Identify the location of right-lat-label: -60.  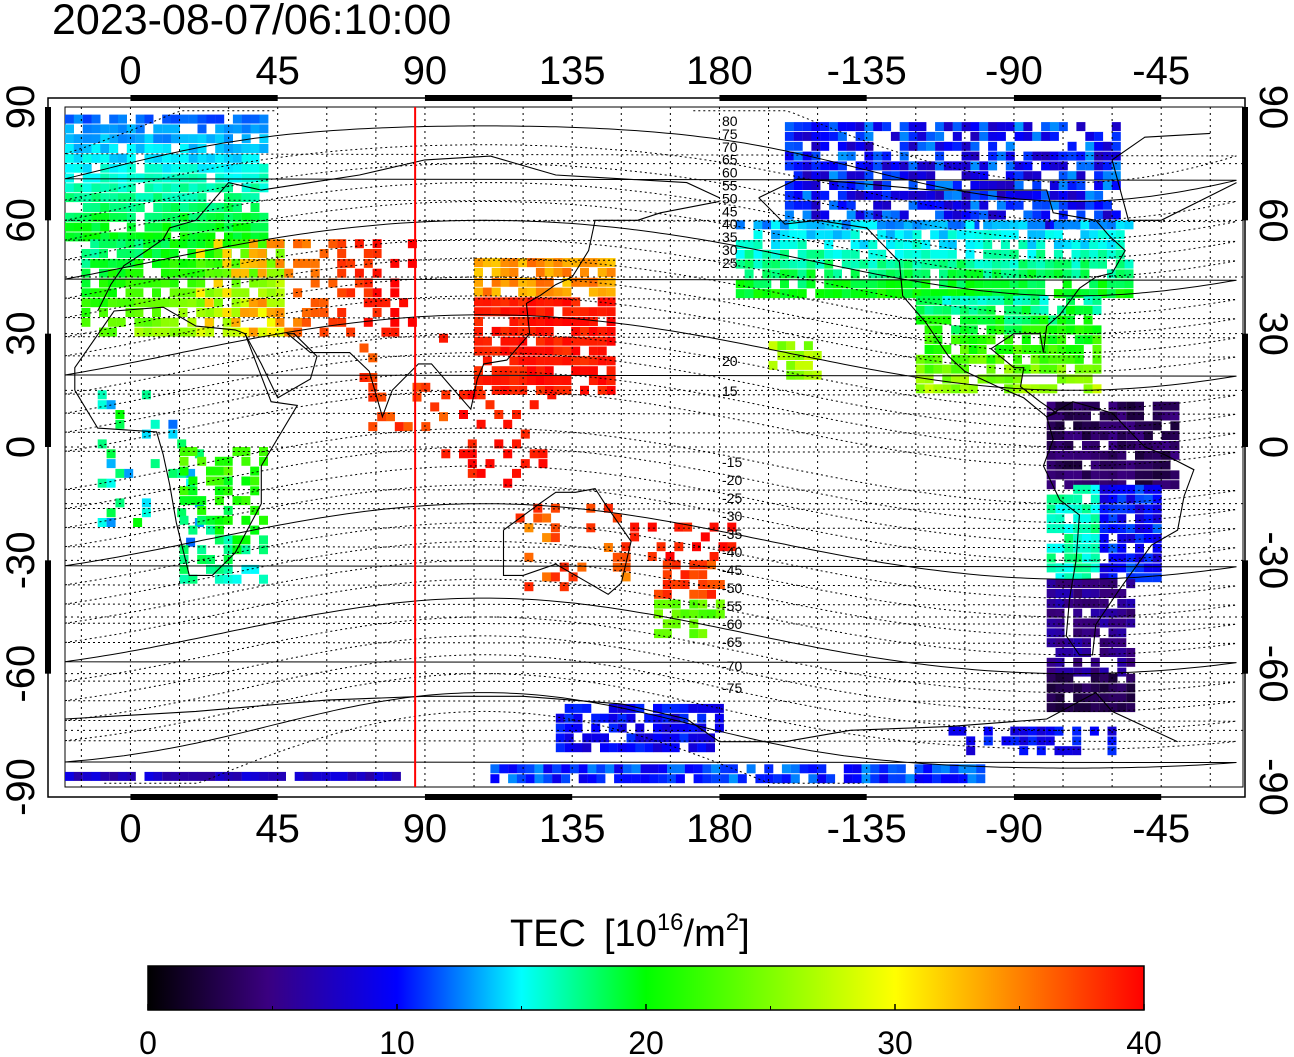
(1272, 674).